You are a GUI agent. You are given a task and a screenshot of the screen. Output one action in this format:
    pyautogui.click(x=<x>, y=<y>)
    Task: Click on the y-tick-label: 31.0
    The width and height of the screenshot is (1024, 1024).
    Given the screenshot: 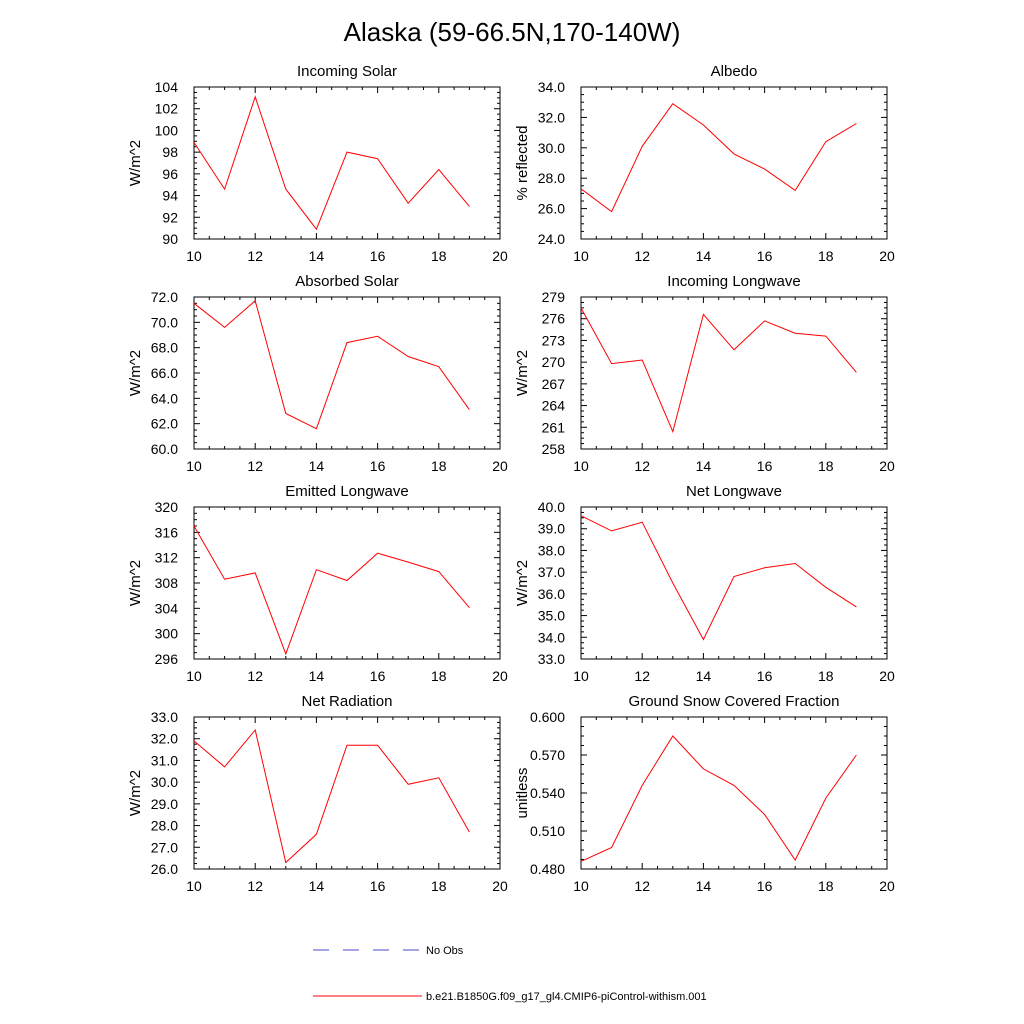 What is the action you would take?
    pyautogui.click(x=164, y=760)
    